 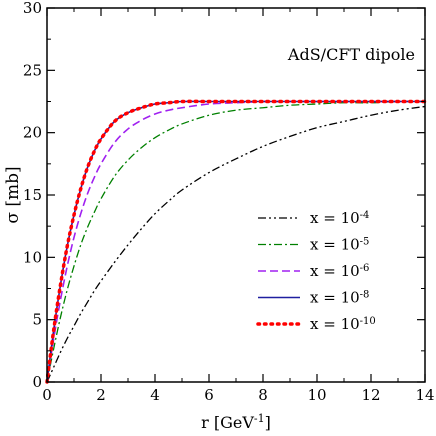 What do you see at coordinates (155, 395) in the screenshot?
I see `x-tick-label: 4` at bounding box center [155, 395].